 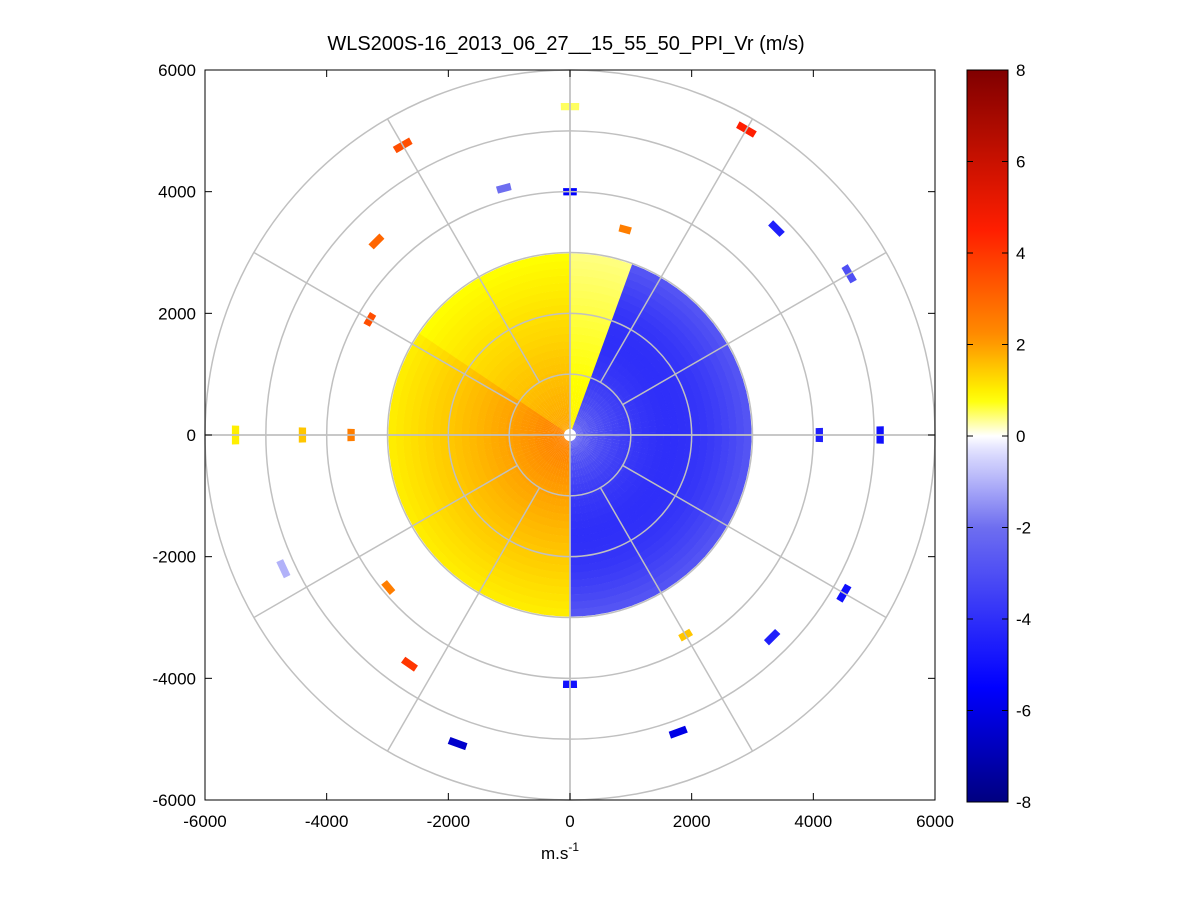 I want to click on x-tick-label: -4000, so click(x=326, y=821).